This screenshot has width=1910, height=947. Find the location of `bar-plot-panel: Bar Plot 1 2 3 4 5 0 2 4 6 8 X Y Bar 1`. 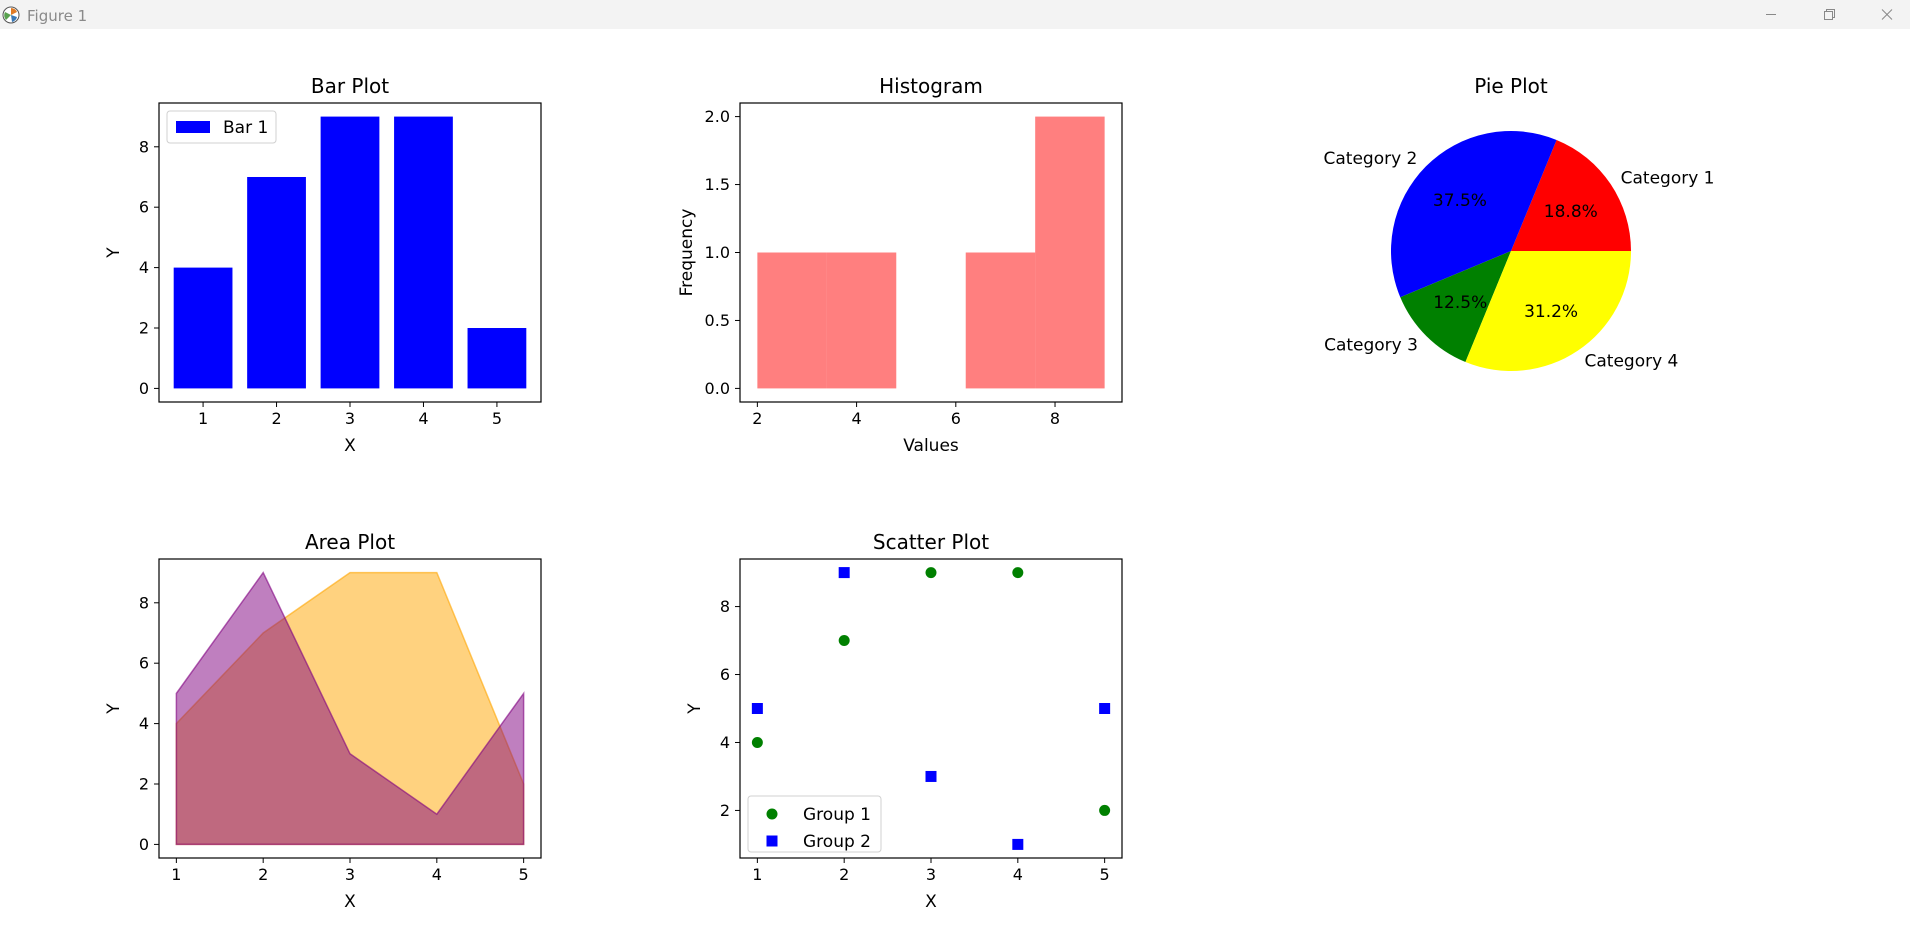

bar-plot-panel: Bar Plot 1 2 3 4 5 0 2 4 6 8 X Y Bar 1 is located at coordinates (323, 265).